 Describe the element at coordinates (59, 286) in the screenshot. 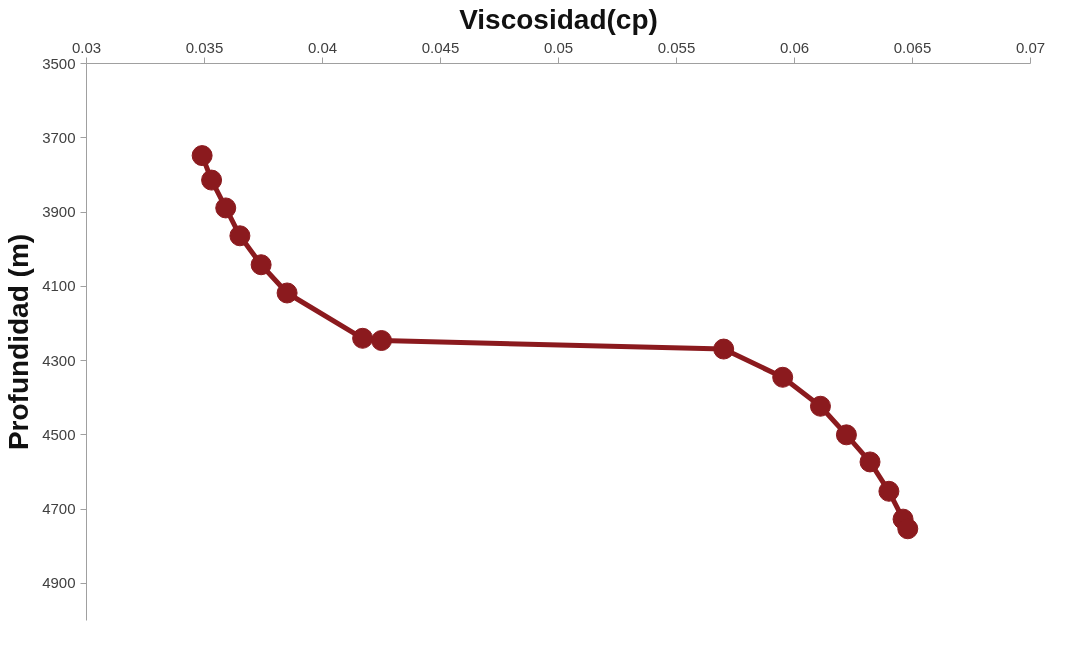

I see `y-tick-label: 4100` at that location.